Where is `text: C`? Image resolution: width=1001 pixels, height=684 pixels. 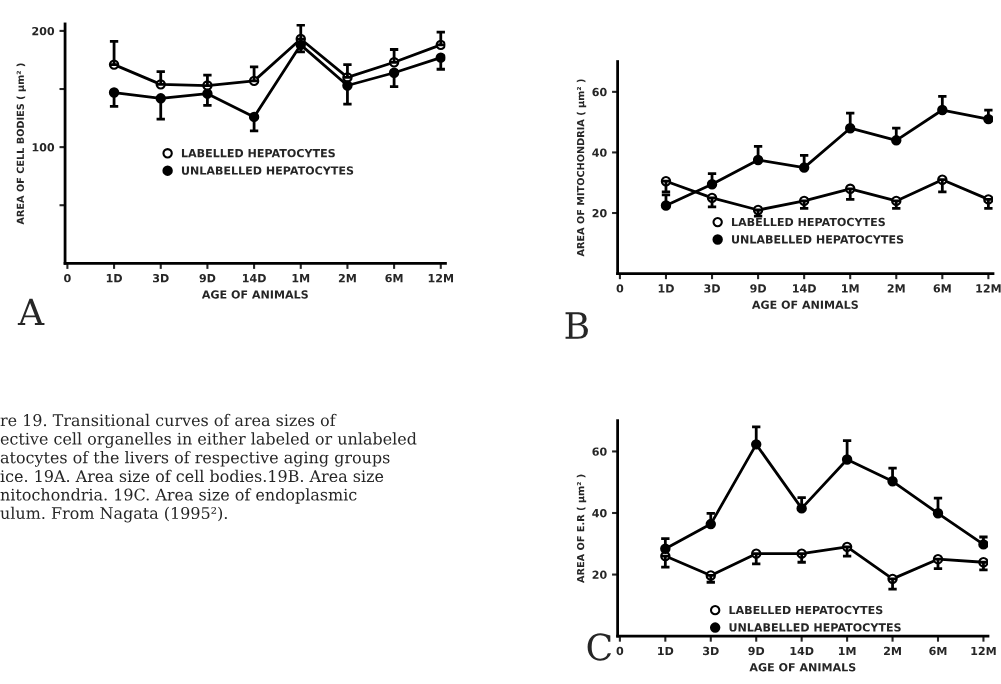
text: C is located at coordinates (599, 647).